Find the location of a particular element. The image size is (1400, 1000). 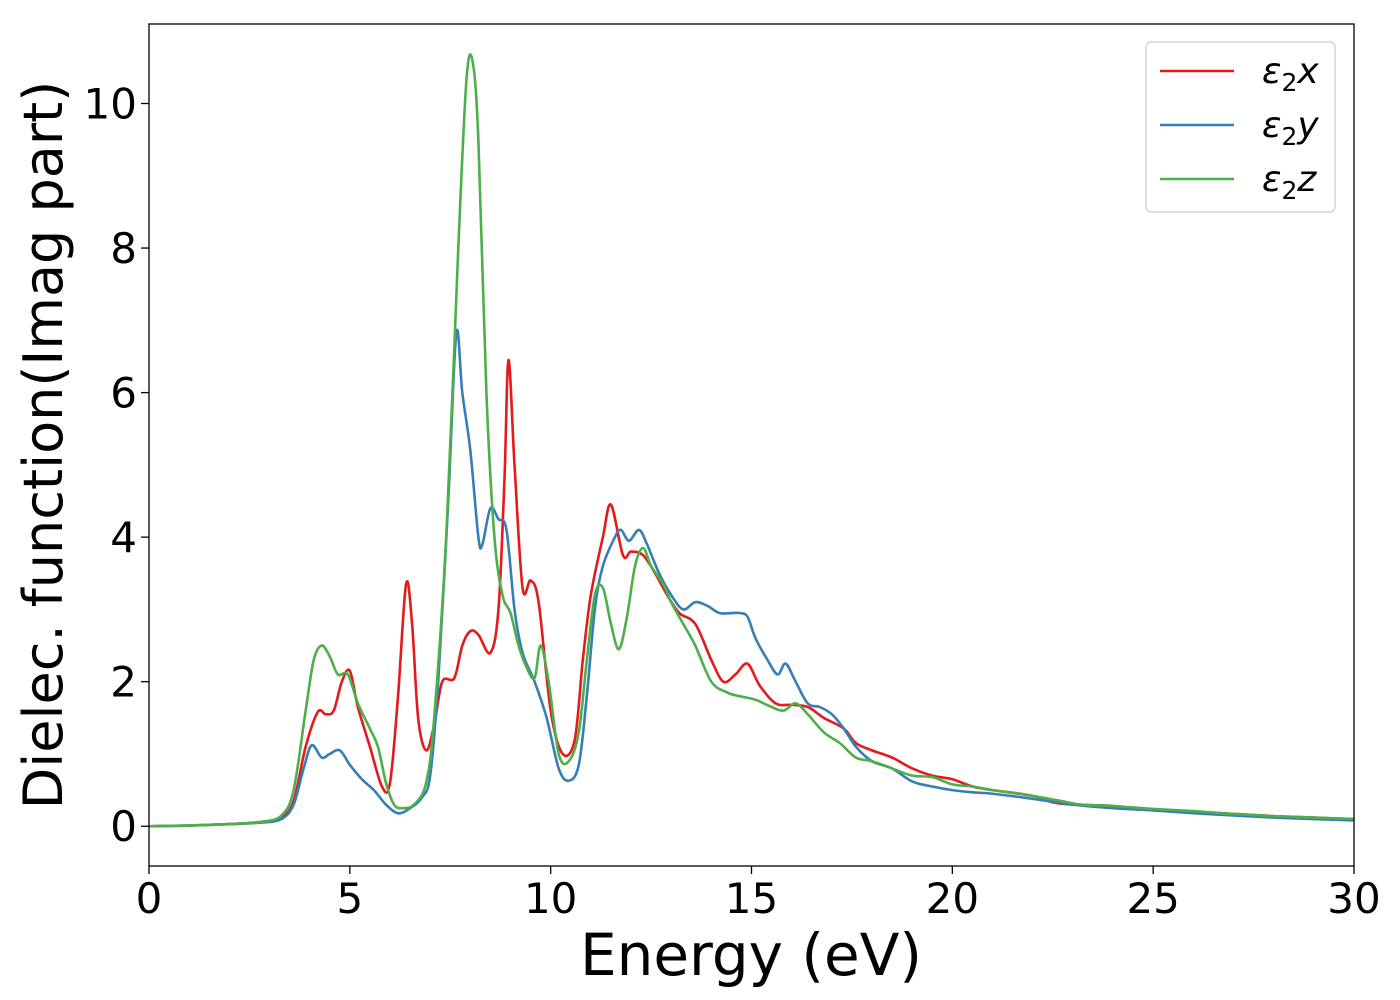

y-tick-label: 6 is located at coordinates (123, 393).